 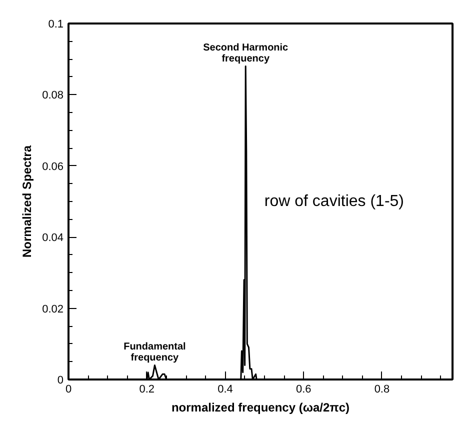 I want to click on y-tick-label: 0.08, so click(x=53, y=96).